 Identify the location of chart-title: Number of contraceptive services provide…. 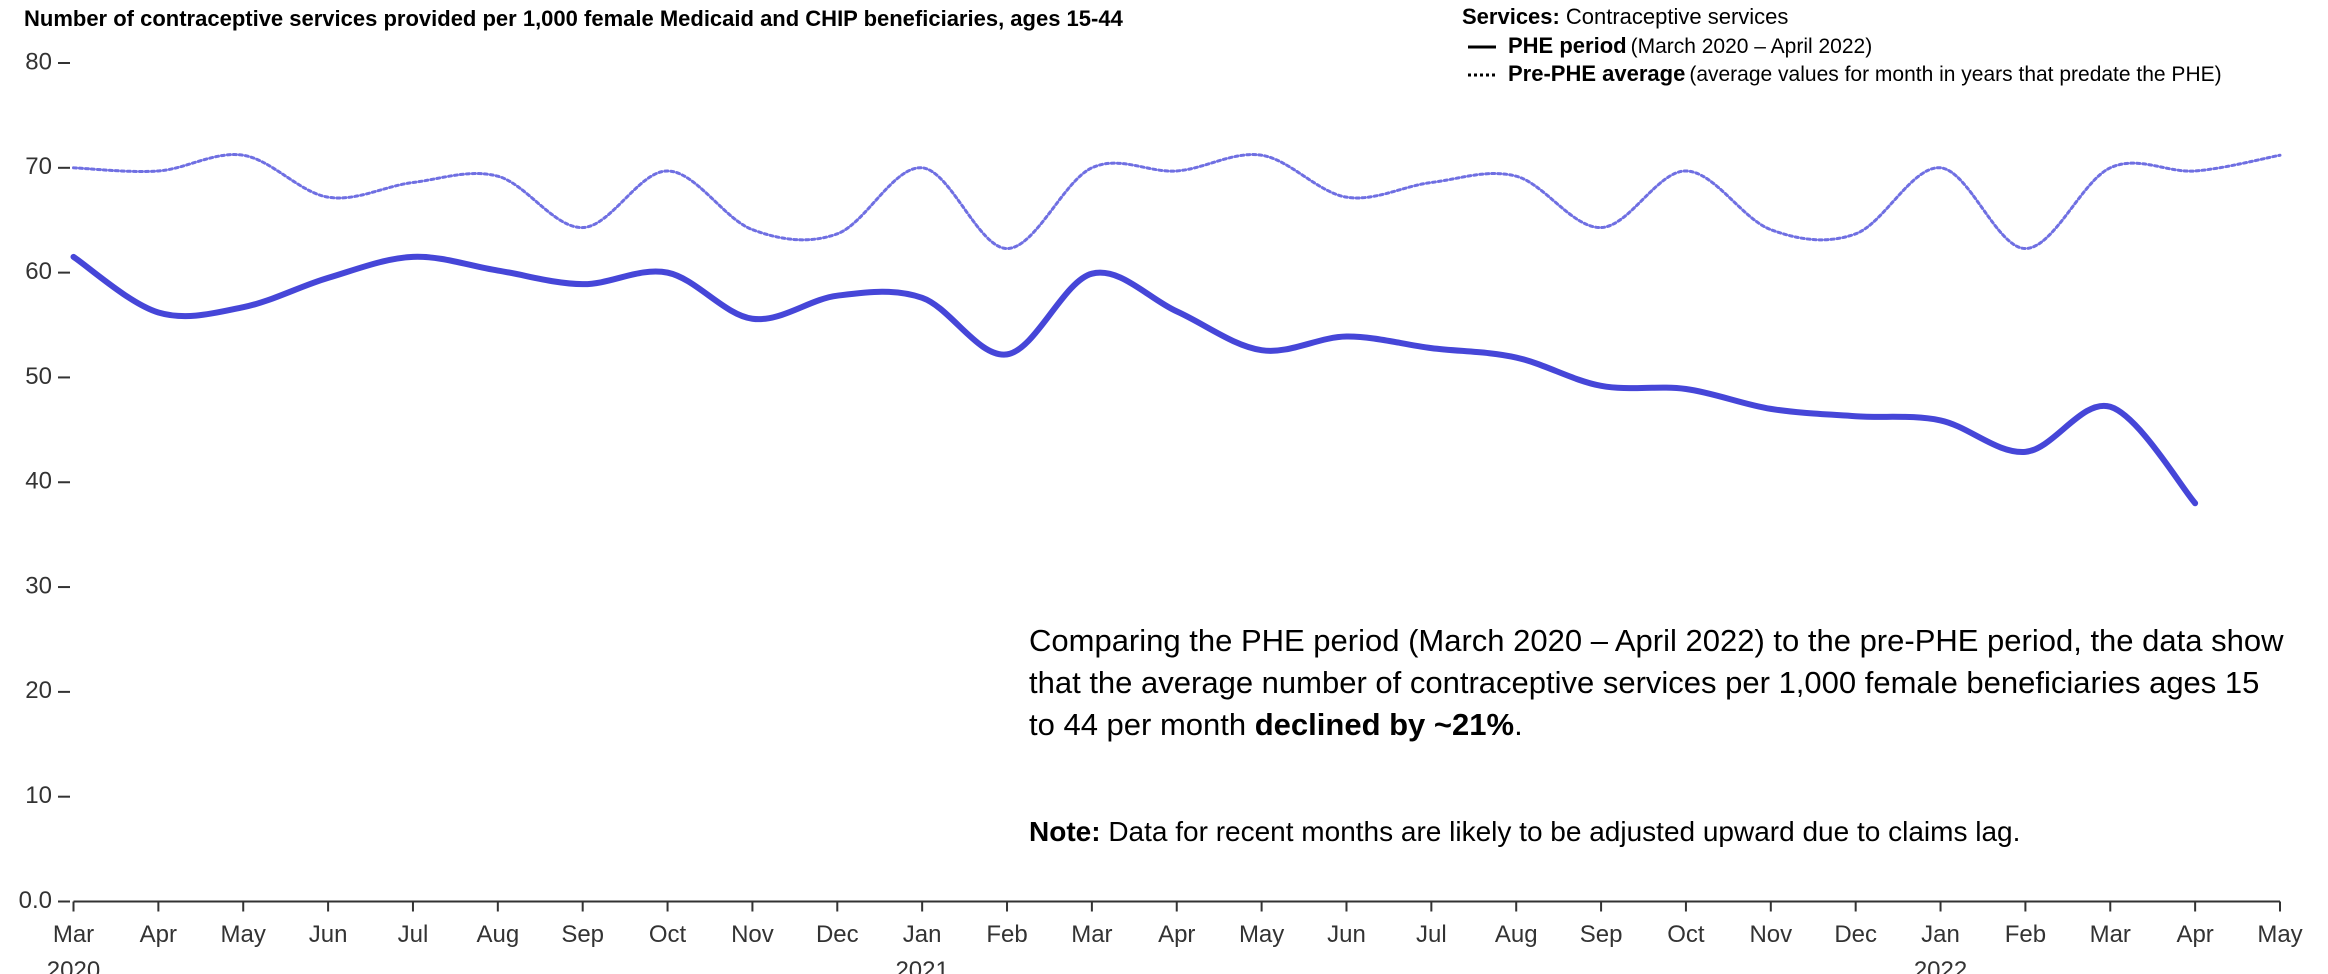
(574, 18).